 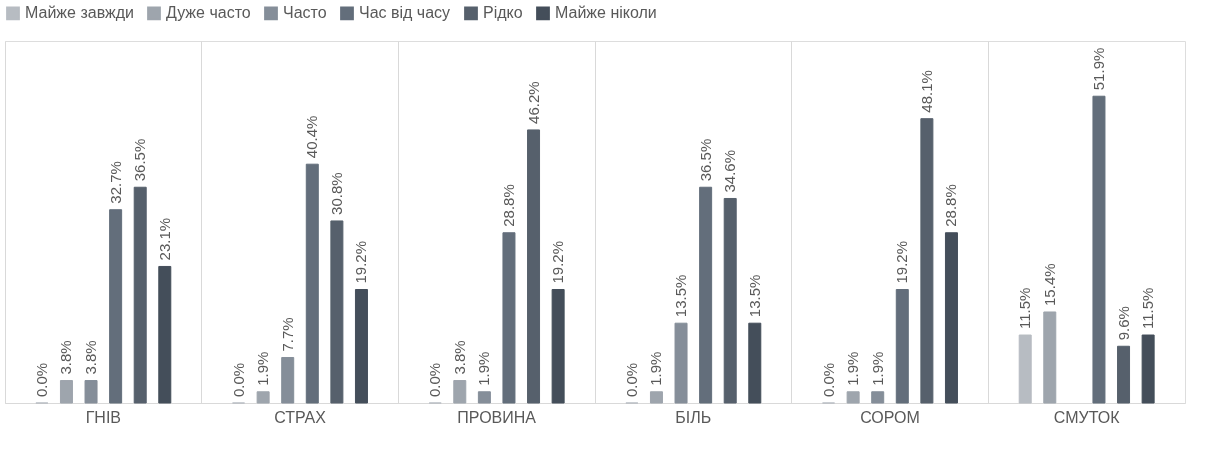 I want to click on x-tick-label: СОРОМ, so click(x=890, y=417).